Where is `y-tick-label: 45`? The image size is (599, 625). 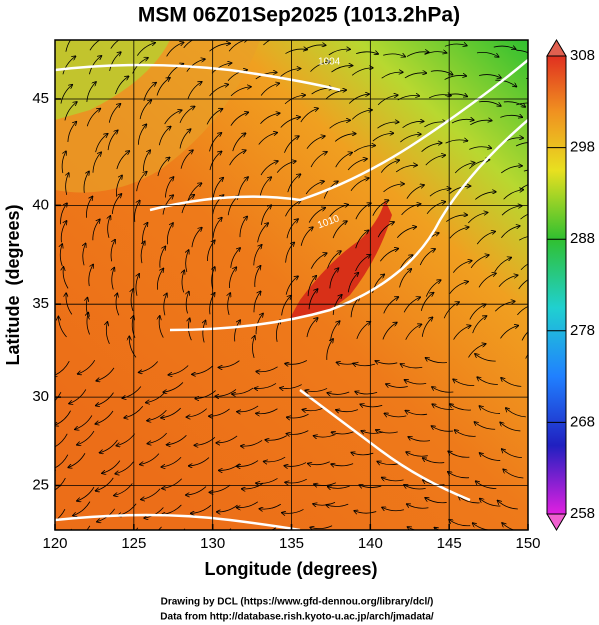 y-tick-label: 45 is located at coordinates (40, 98).